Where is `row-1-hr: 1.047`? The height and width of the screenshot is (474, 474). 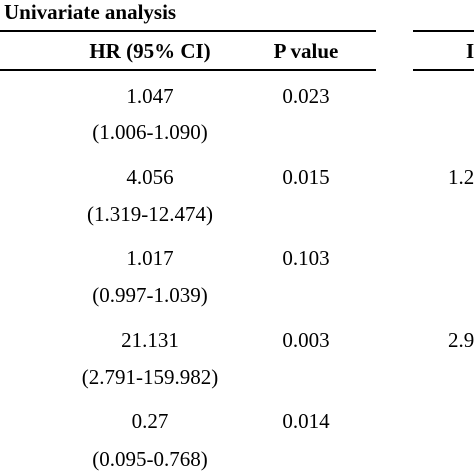 row-1-hr: 1.047 is located at coordinates (150, 96).